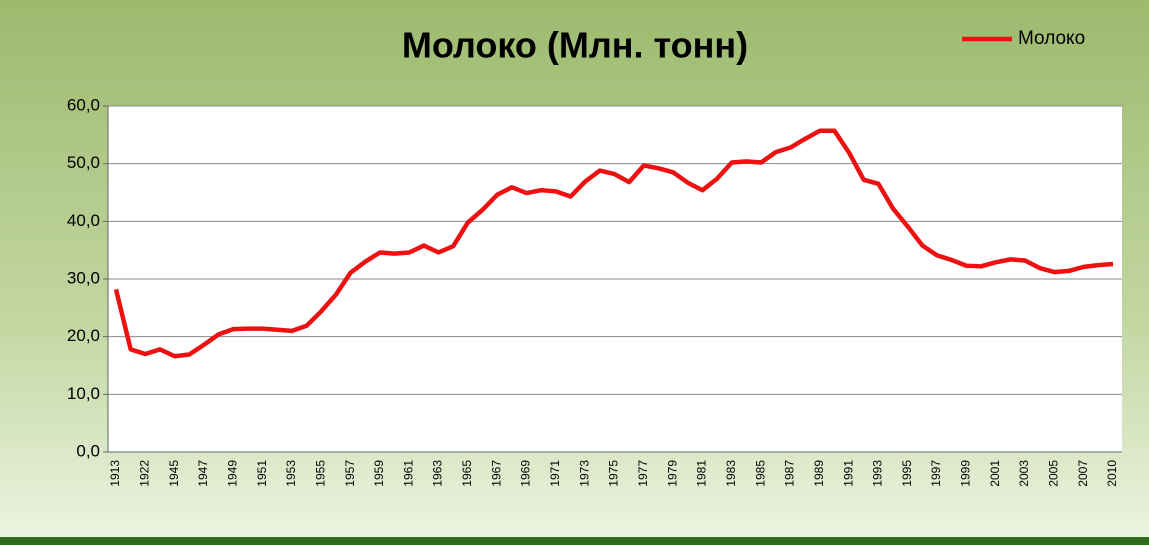 The height and width of the screenshot is (545, 1149). What do you see at coordinates (878, 473) in the screenshot?
I see `x-tick-label: 1993` at bounding box center [878, 473].